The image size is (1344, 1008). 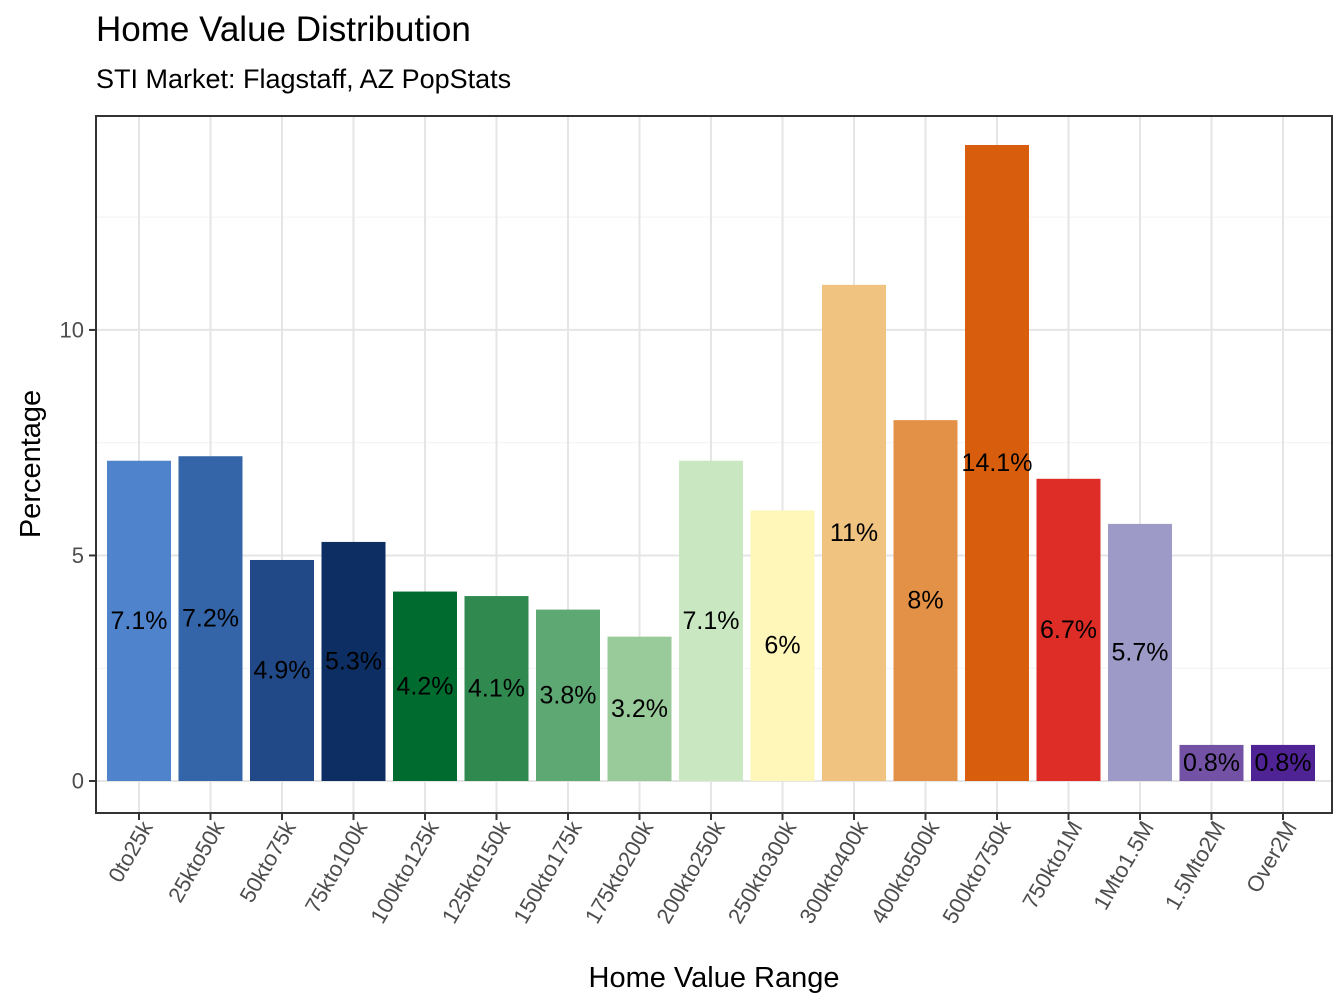 What do you see at coordinates (304, 79) in the screenshot?
I see `chart-subtitle: STI Market: Flagstaff, AZ PopStats` at bounding box center [304, 79].